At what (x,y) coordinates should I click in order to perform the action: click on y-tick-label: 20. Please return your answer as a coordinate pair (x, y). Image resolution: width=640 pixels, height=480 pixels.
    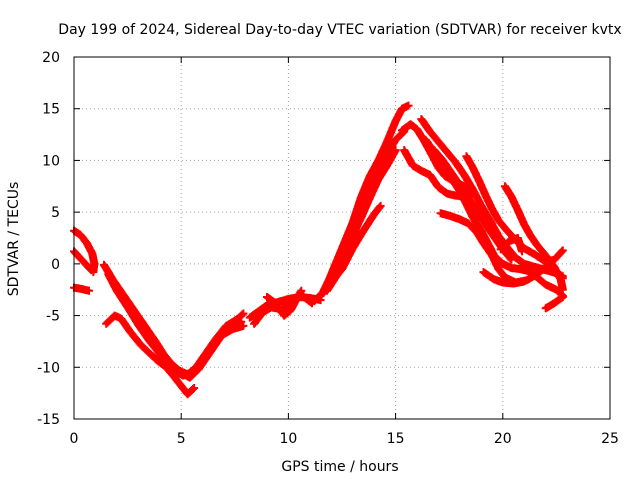
    Looking at the image, I should click on (51, 58).